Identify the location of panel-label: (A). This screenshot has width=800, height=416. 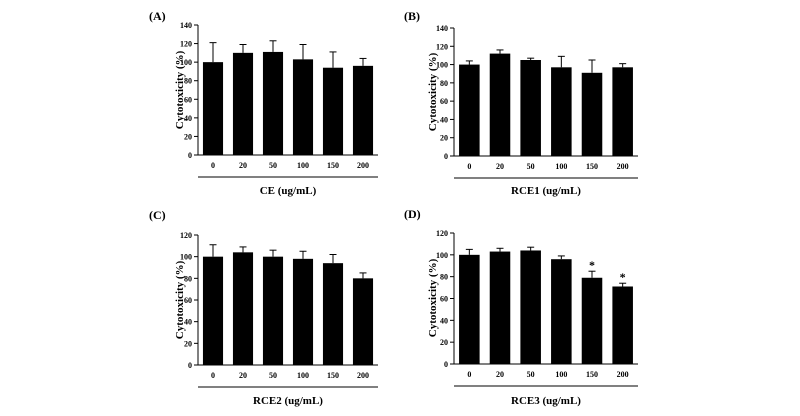
(157, 16).